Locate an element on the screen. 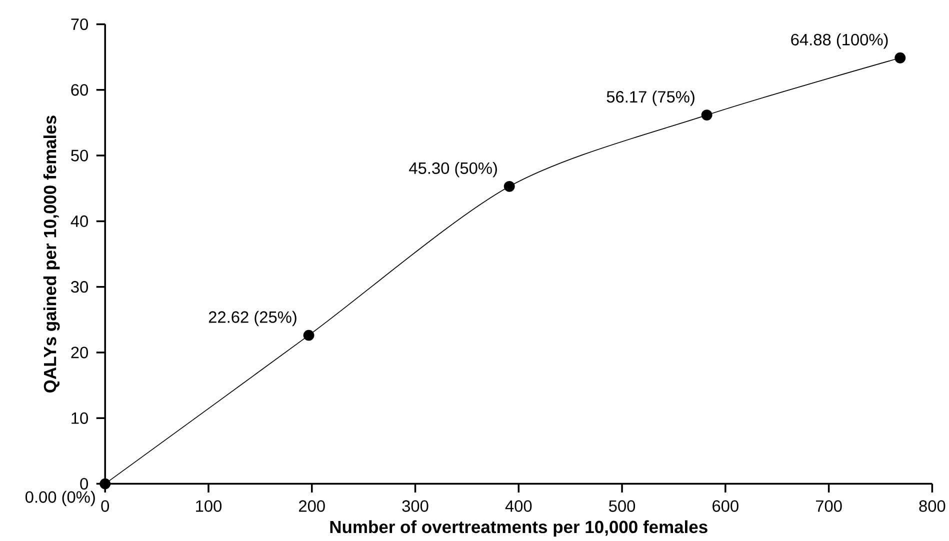 This screenshot has width=949, height=541. x-tick-label: 0 is located at coordinates (105, 506).